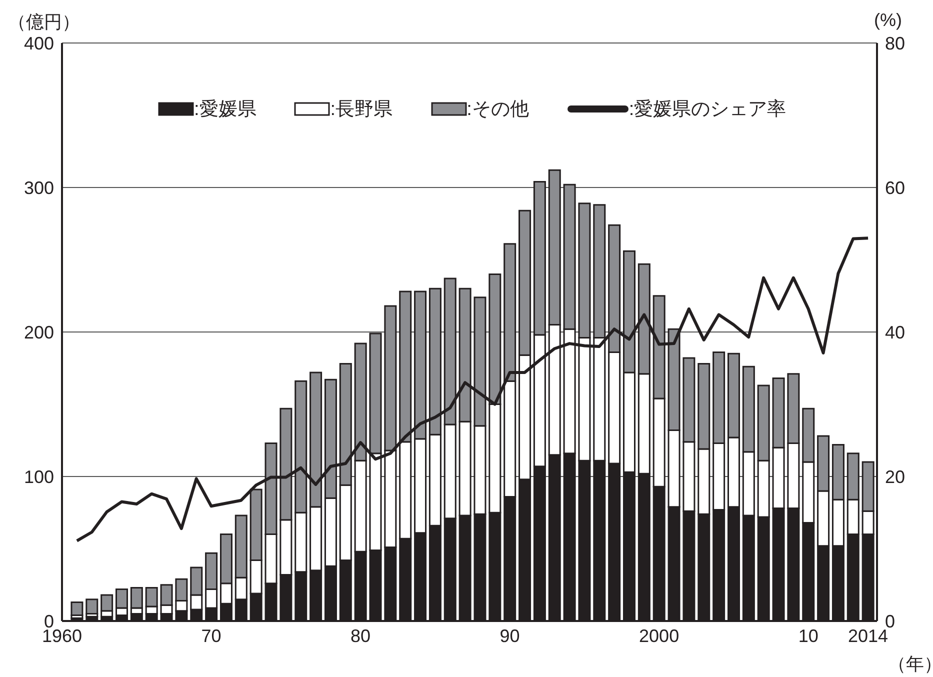 The width and height of the screenshot is (933, 677). I want to click on x-tick-label: 70, so click(211, 636).